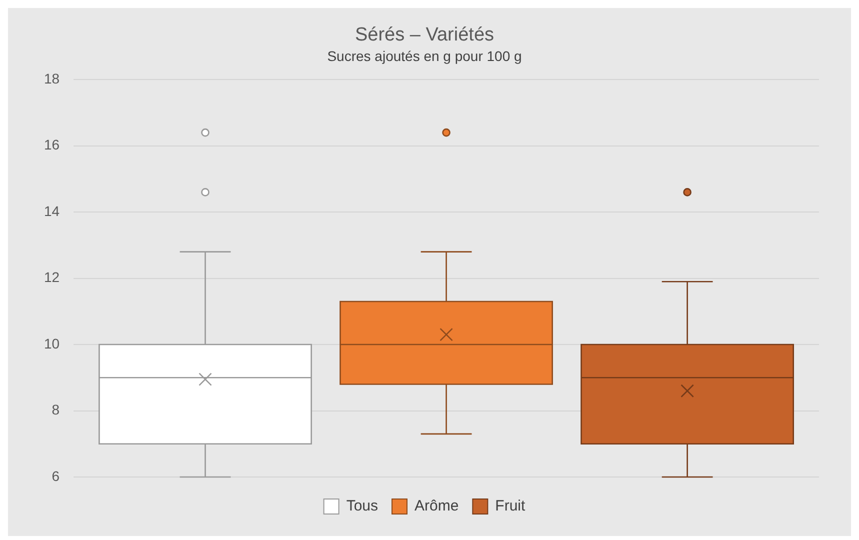 The image size is (859, 540). What do you see at coordinates (52, 210) in the screenshot?
I see `y-tick-label: 14` at bounding box center [52, 210].